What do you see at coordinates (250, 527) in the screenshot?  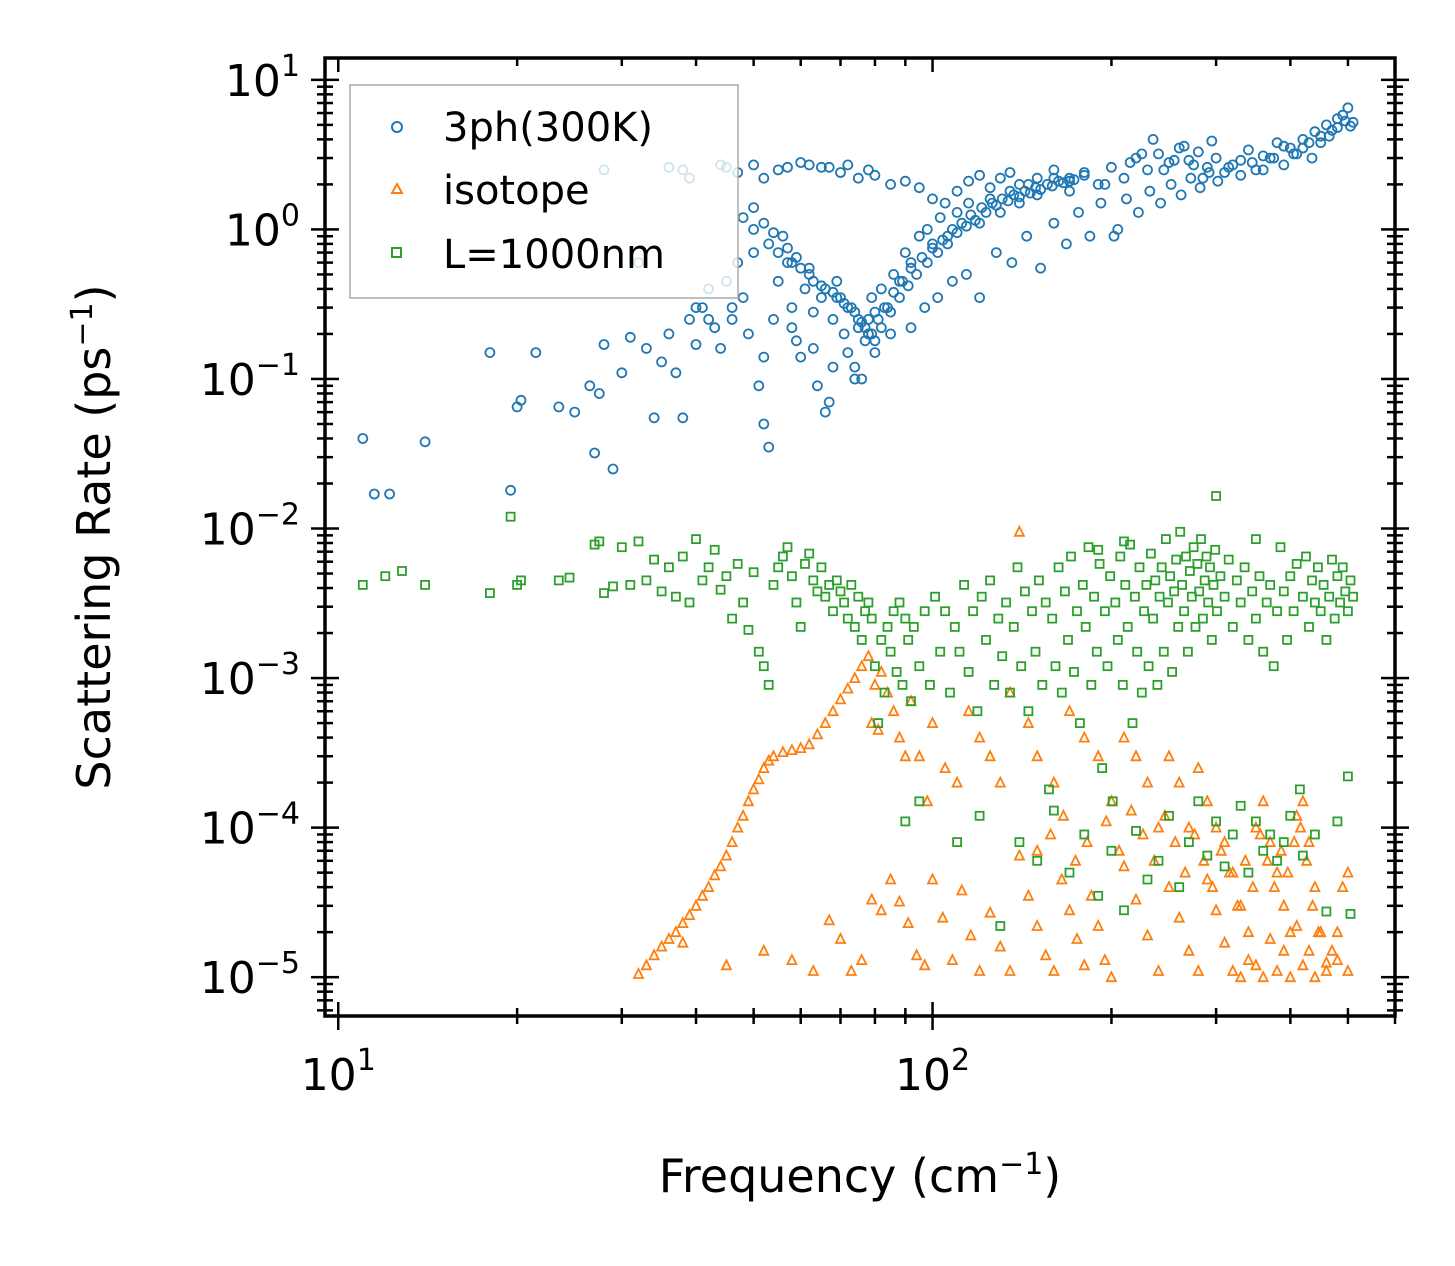 I see `y-tick-label: 10−2` at bounding box center [250, 527].